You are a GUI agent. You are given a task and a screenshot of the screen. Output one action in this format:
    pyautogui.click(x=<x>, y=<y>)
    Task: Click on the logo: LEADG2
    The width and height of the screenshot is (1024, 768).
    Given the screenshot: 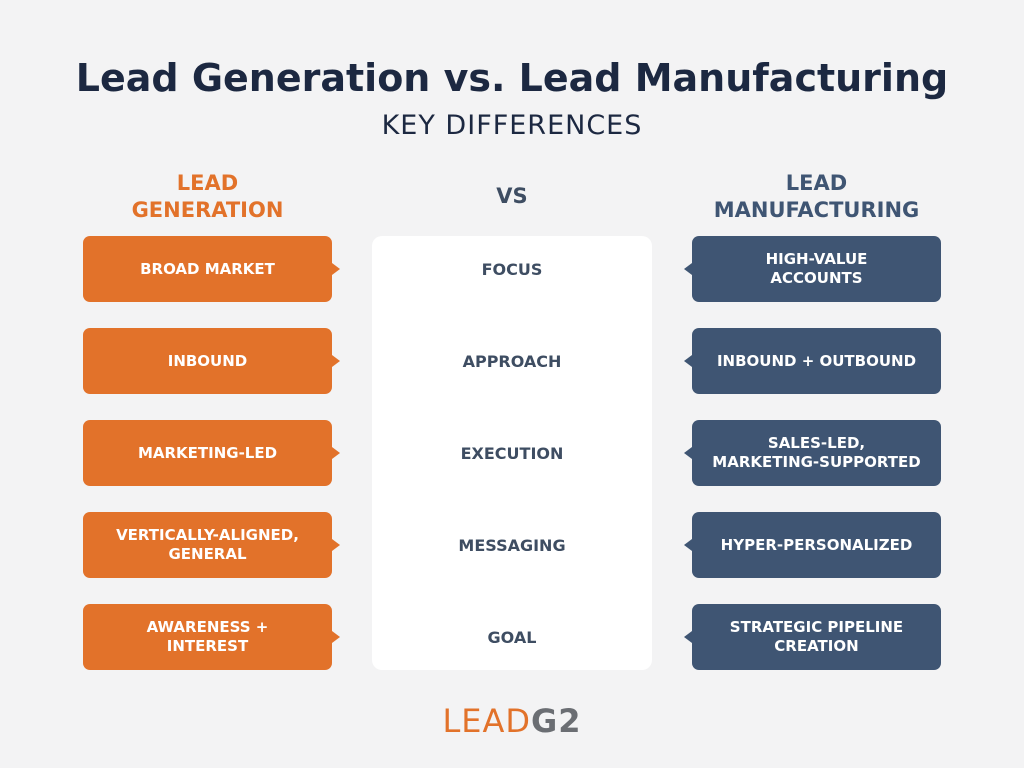 What is the action you would take?
    pyautogui.click(x=512, y=721)
    